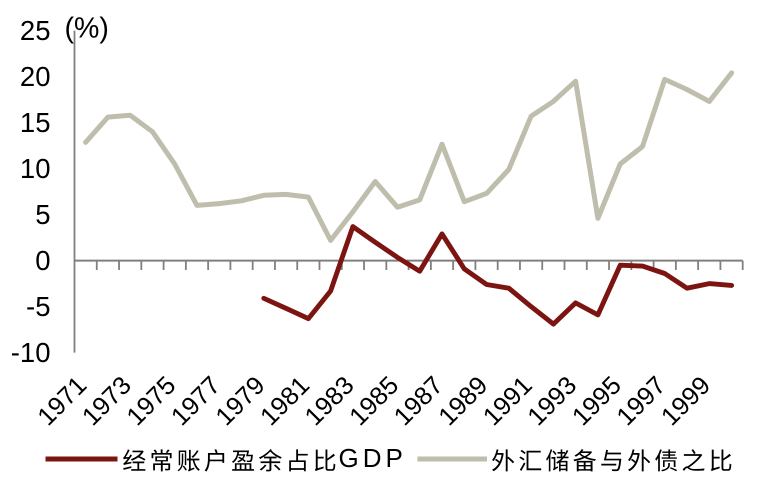 The image size is (771, 497). I want to click on svg-text: 15, so click(35, 122).